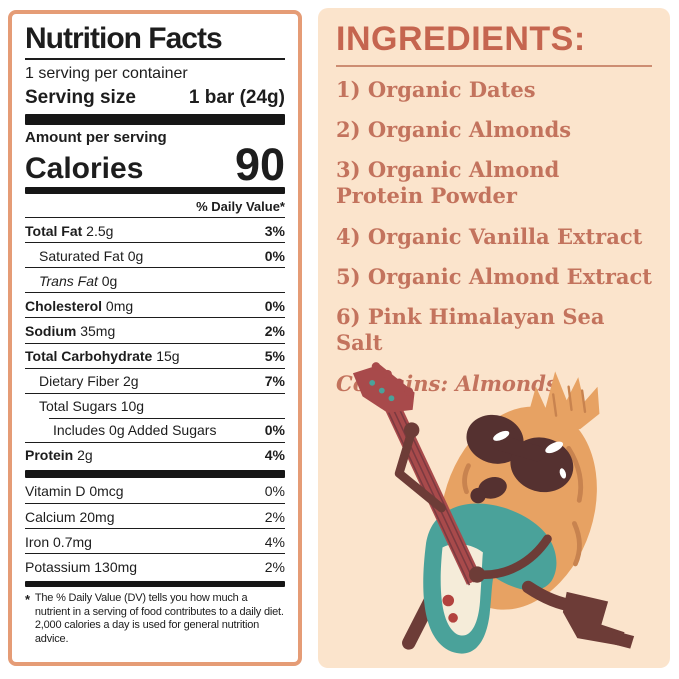  Describe the element at coordinates (155, 230) in the screenshot. I see `nutrient-row: Total Fat 2.5g 3%` at that location.